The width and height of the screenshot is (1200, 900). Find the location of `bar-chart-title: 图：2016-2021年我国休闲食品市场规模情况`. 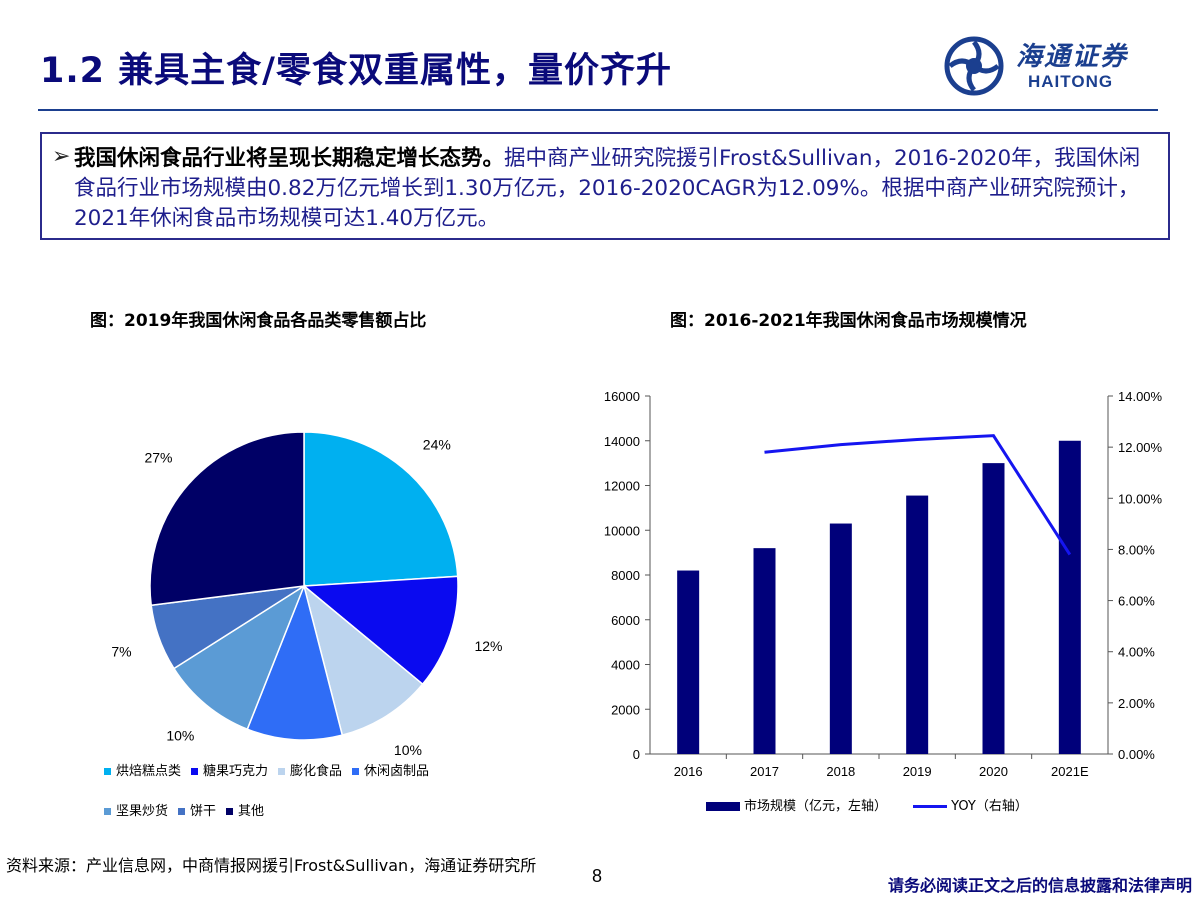

bar-chart-title: 图：2016-2021年我国休闲食品市场规模情况 is located at coordinates (848, 321).